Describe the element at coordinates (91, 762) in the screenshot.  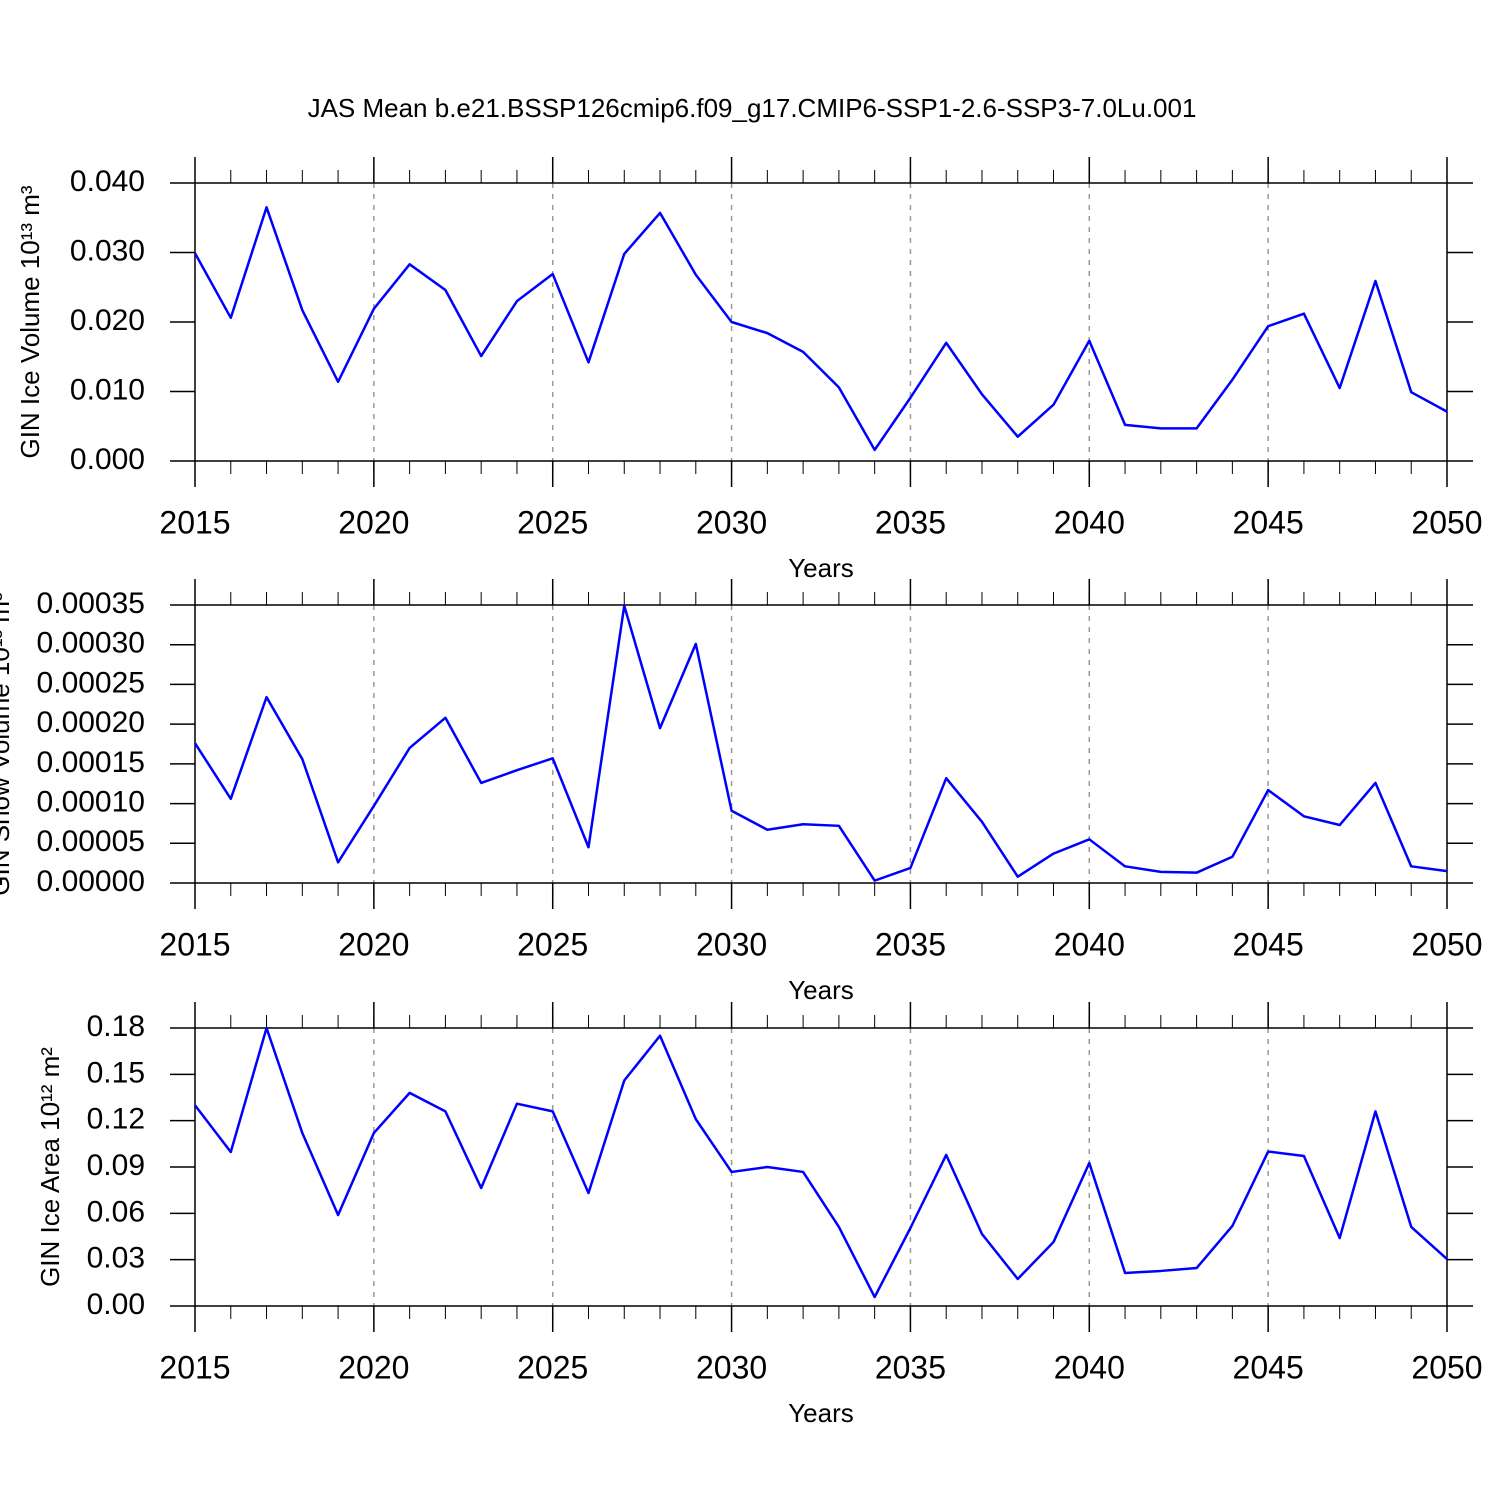
I see `y-tick-label: 0.00015` at that location.